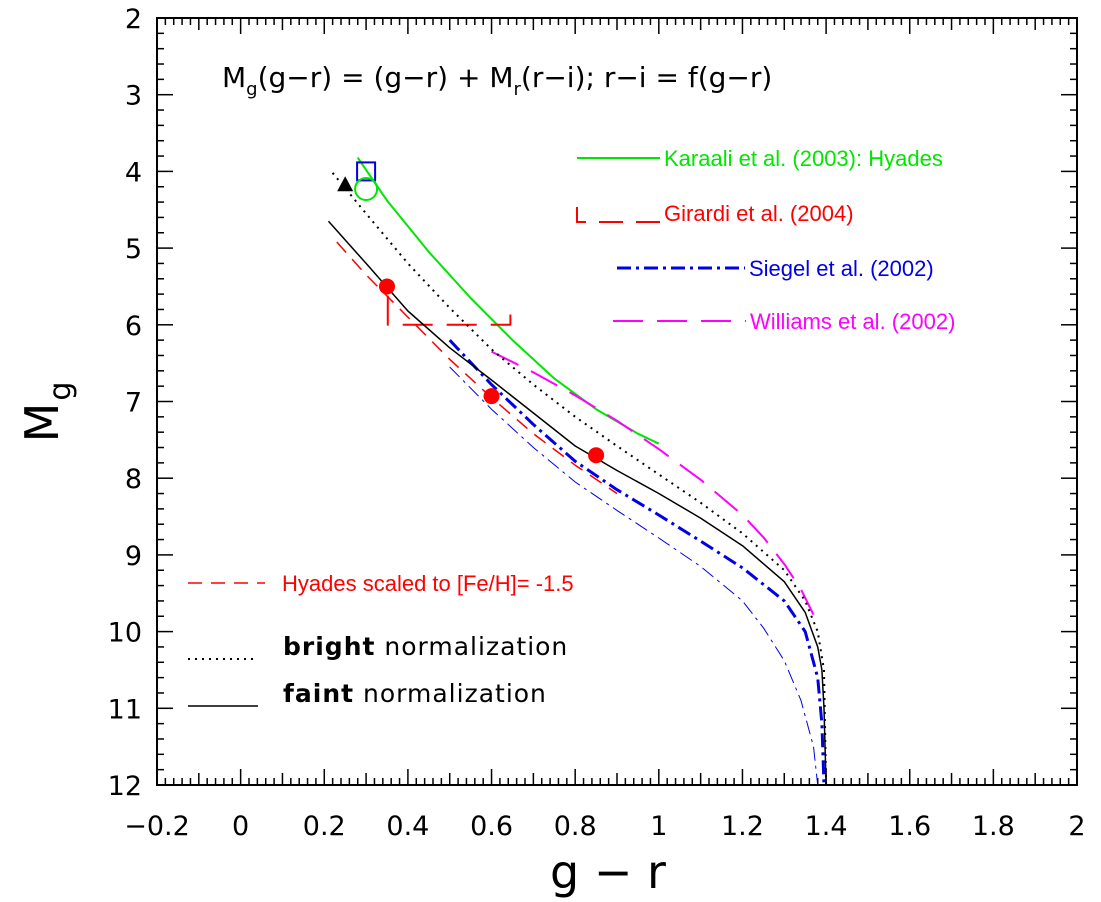 The width and height of the screenshot is (1101, 902). I want to click on marker-open-circle, so click(366, 189).